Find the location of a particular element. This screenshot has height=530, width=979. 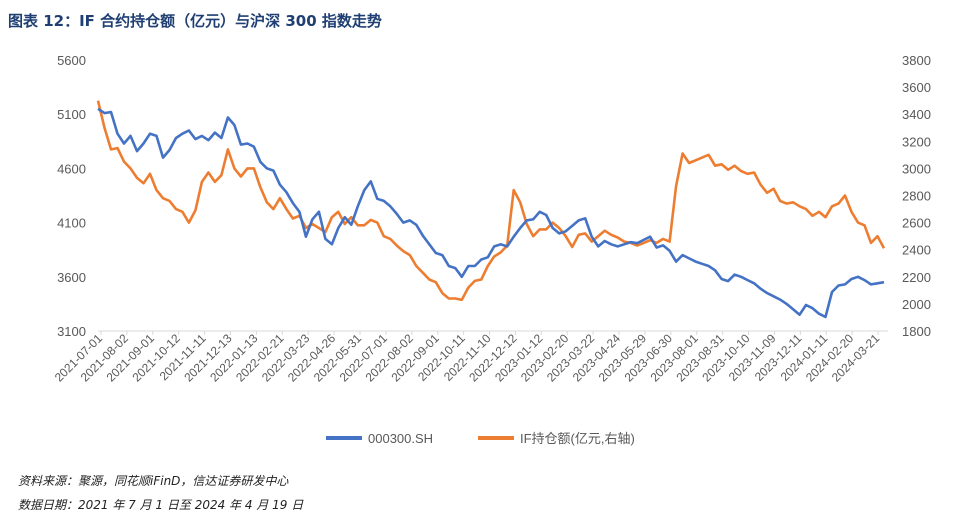

left-y-tick-label: 3600 is located at coordinates (71, 277).